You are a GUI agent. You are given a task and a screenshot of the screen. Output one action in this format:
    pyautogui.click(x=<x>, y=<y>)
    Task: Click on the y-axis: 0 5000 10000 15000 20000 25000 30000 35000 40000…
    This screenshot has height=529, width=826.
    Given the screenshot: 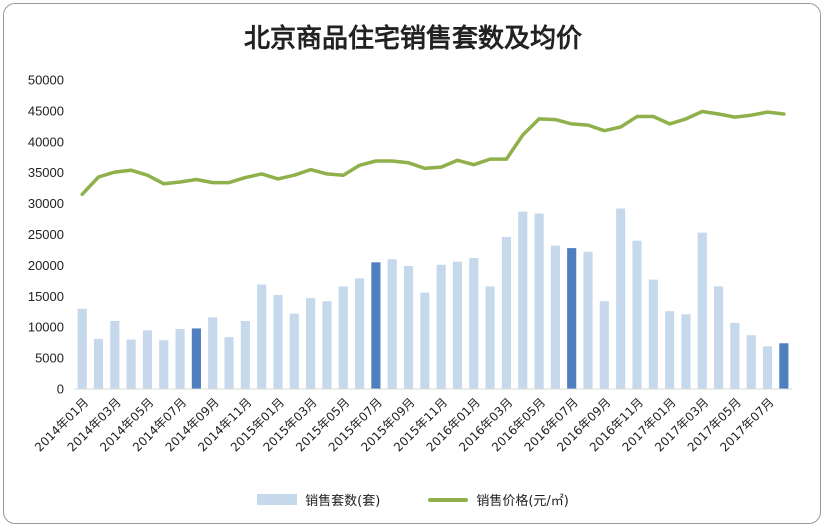 What is the action you would take?
    pyautogui.click(x=46, y=235)
    